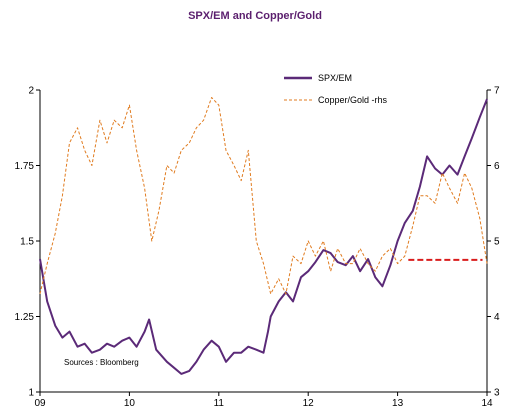 The image size is (511, 415). What do you see at coordinates (497, 317) in the screenshot?
I see `right-tick-label: 4` at bounding box center [497, 317].